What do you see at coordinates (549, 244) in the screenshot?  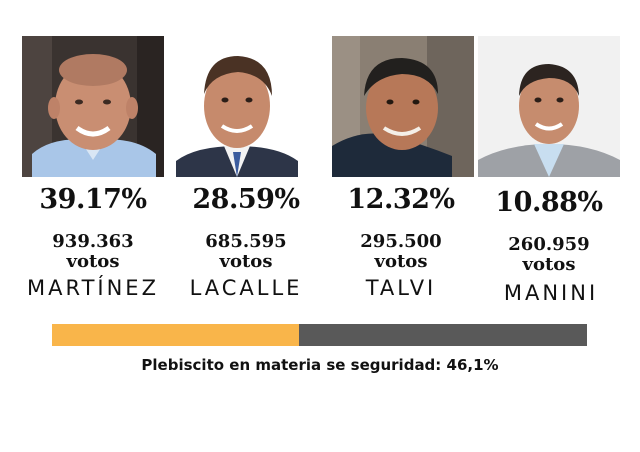 I see `candidate-votes: 260.959` at bounding box center [549, 244].